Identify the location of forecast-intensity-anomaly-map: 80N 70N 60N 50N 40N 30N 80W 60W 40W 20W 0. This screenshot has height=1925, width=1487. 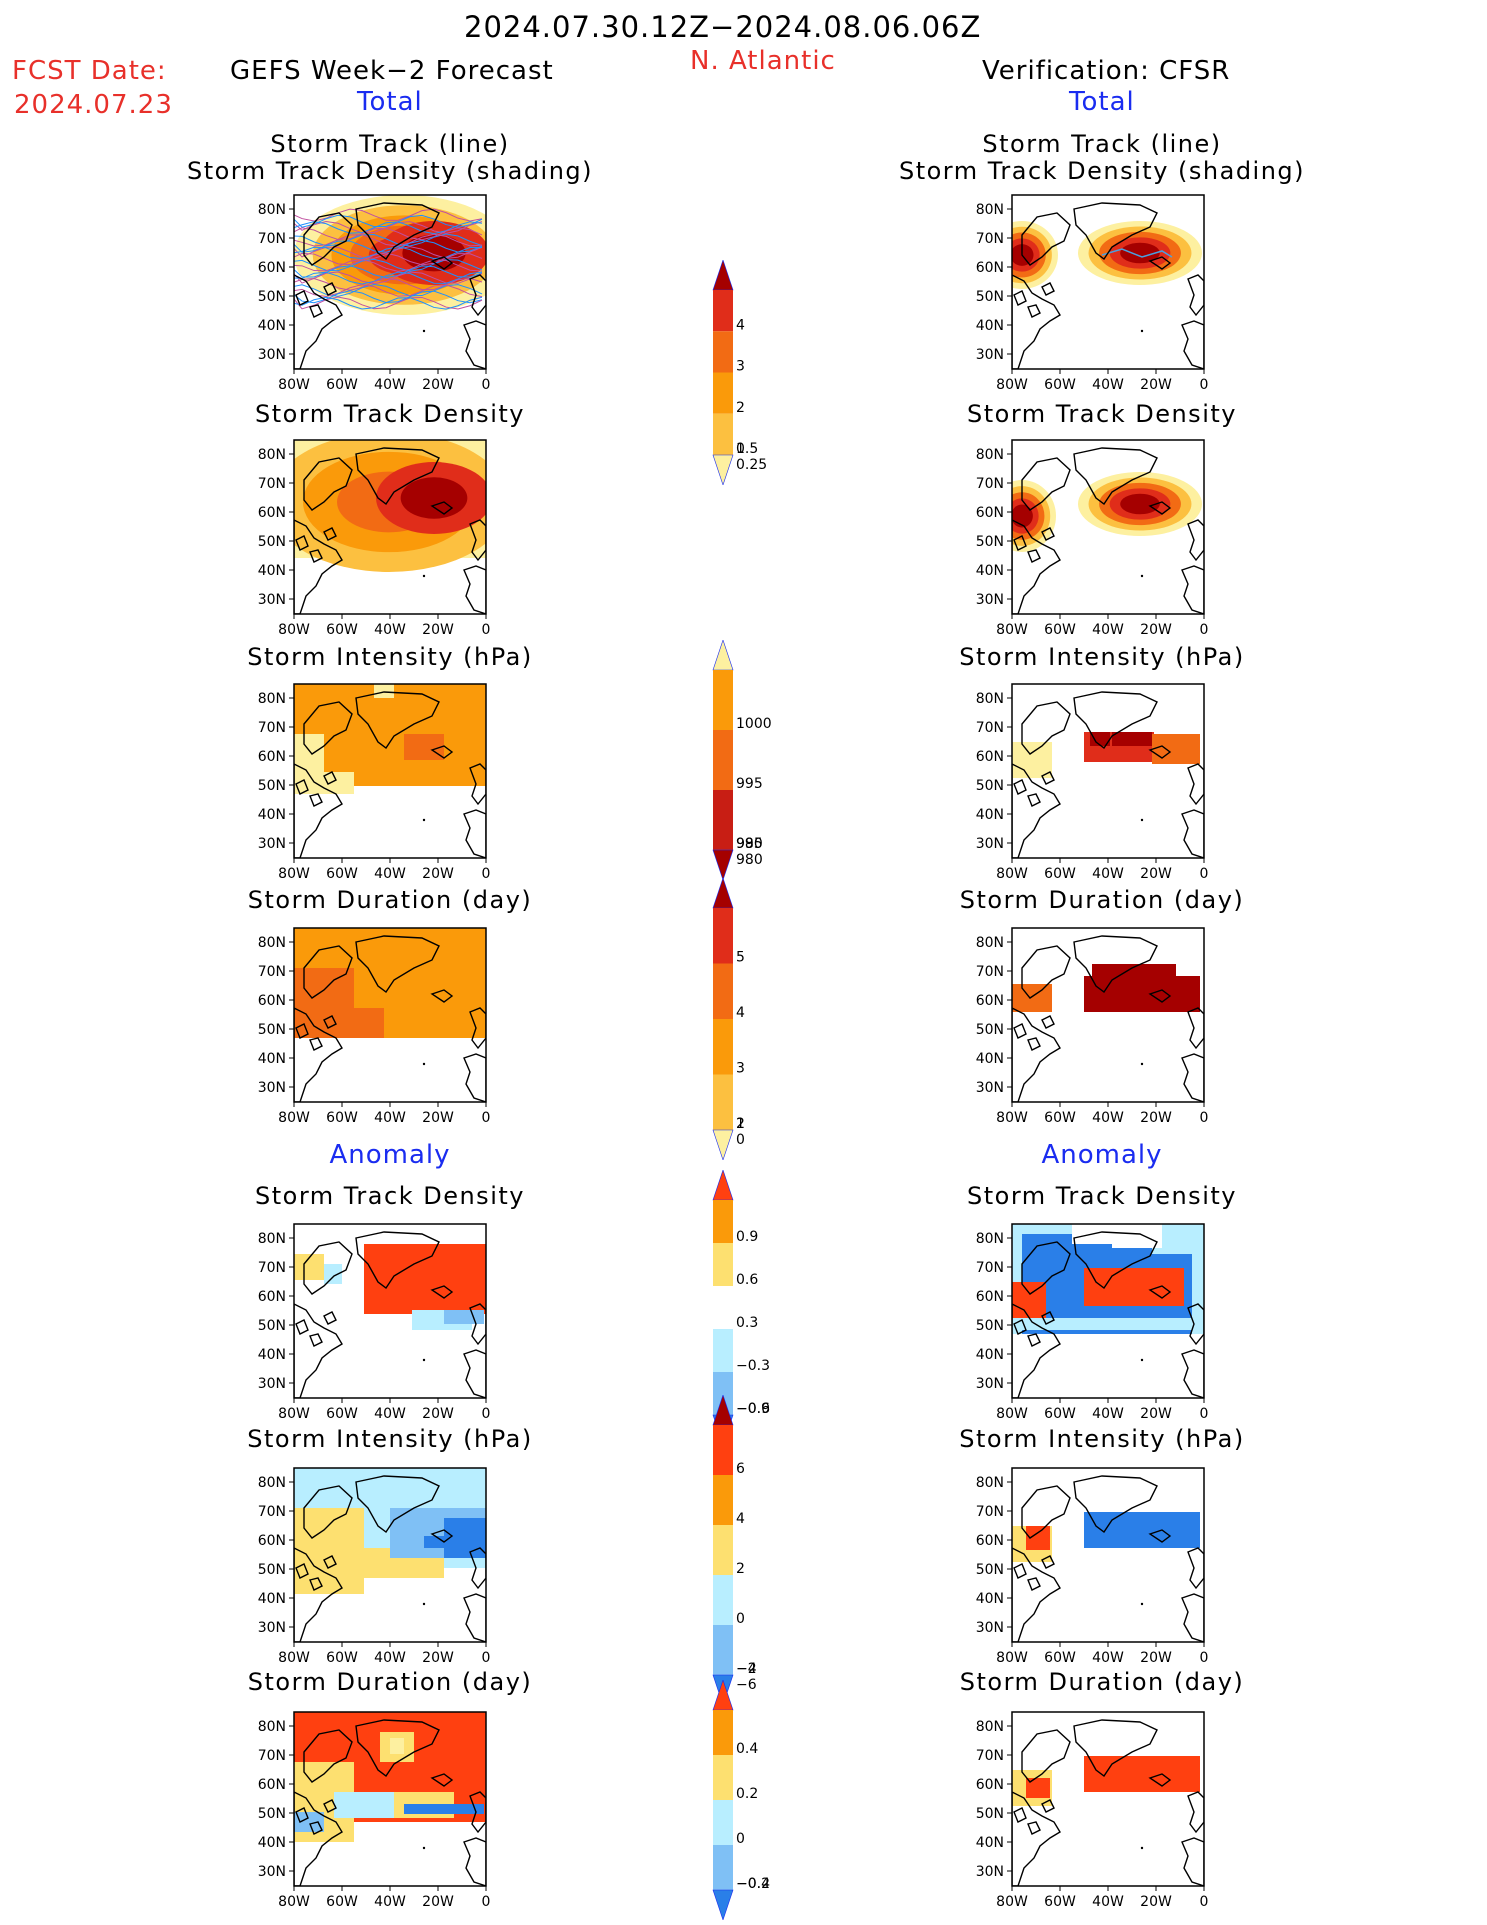
(374, 1566).